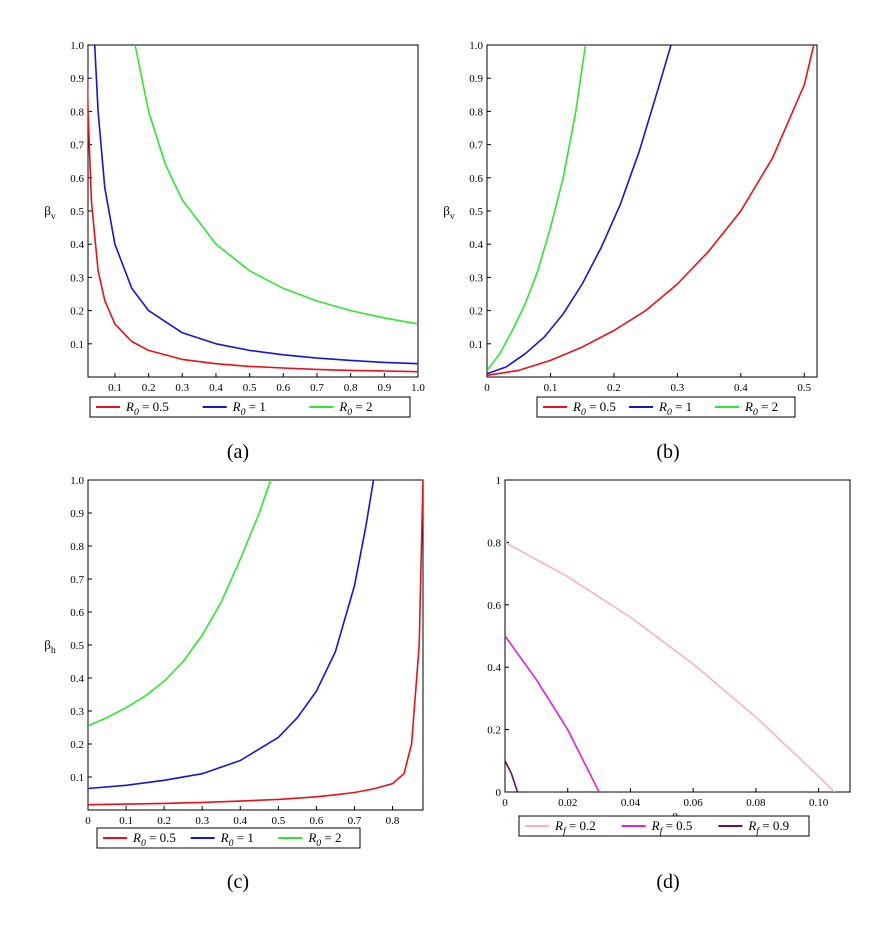  I want to click on legend-label: Rf = 0.2, so click(575, 827).